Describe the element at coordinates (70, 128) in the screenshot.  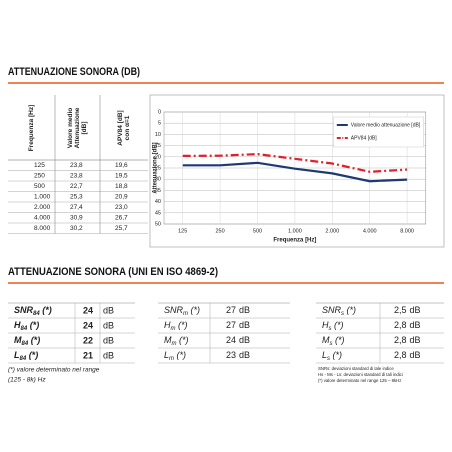
I see `column-header: Valore medio` at that location.